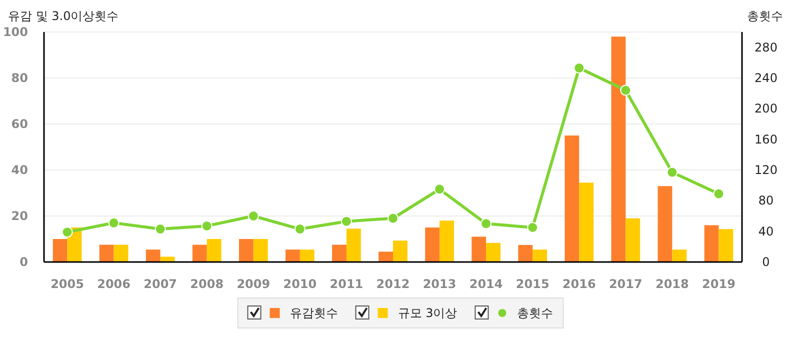  Describe the element at coordinates (533, 284) in the screenshot. I see `x-tick-label: 2015` at that location.